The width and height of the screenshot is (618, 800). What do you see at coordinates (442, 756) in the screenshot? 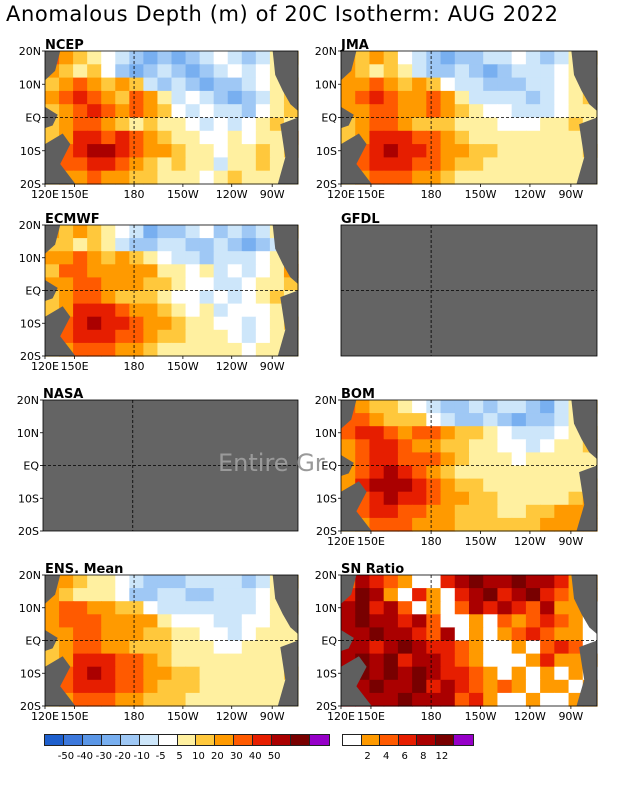
I see `colorbar-label: 12` at bounding box center [442, 756].